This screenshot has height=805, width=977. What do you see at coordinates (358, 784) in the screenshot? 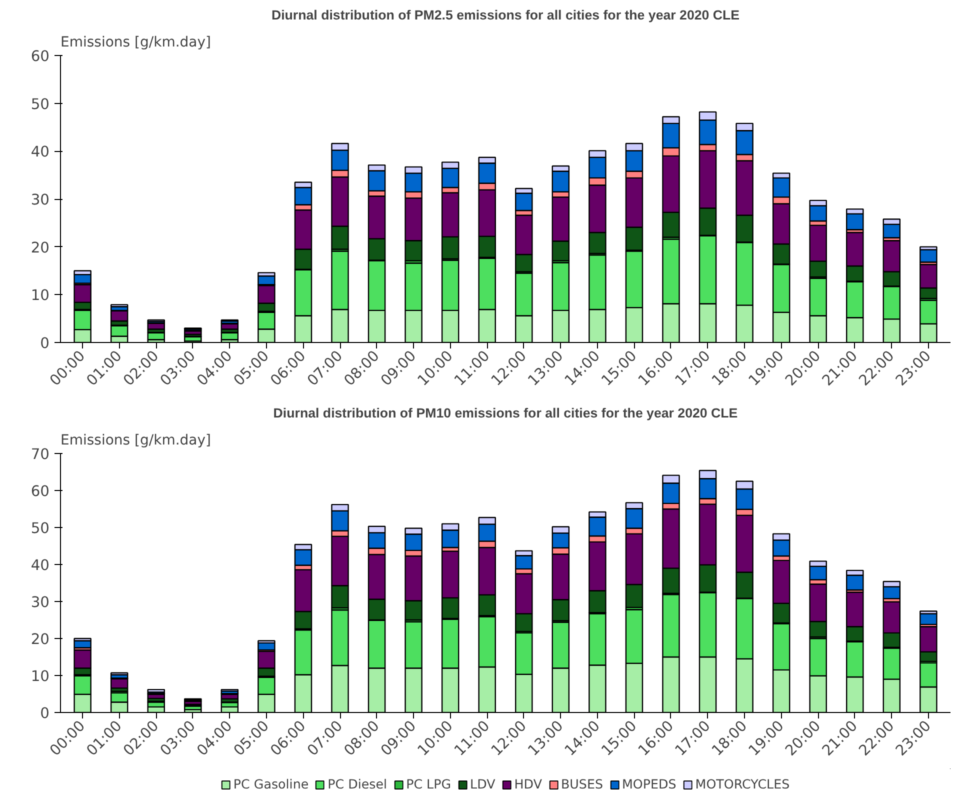
I see `legend-label: PC Diesel` at bounding box center [358, 784].